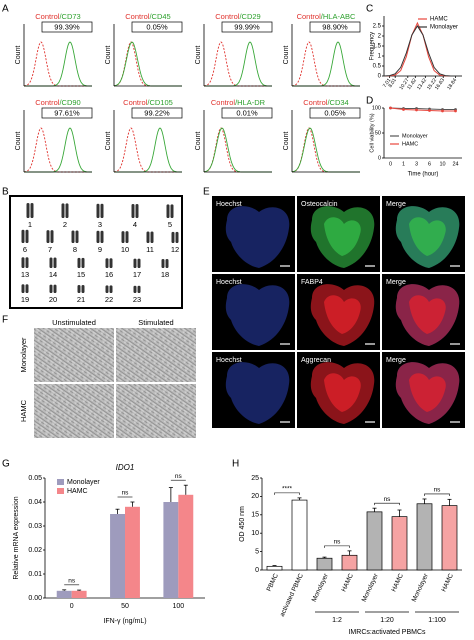 This screenshot has width=474, height=640. What do you see at coordinates (423, 175) in the screenshot?
I see `x-axis-label: Time (hour)` at bounding box center [423, 175].